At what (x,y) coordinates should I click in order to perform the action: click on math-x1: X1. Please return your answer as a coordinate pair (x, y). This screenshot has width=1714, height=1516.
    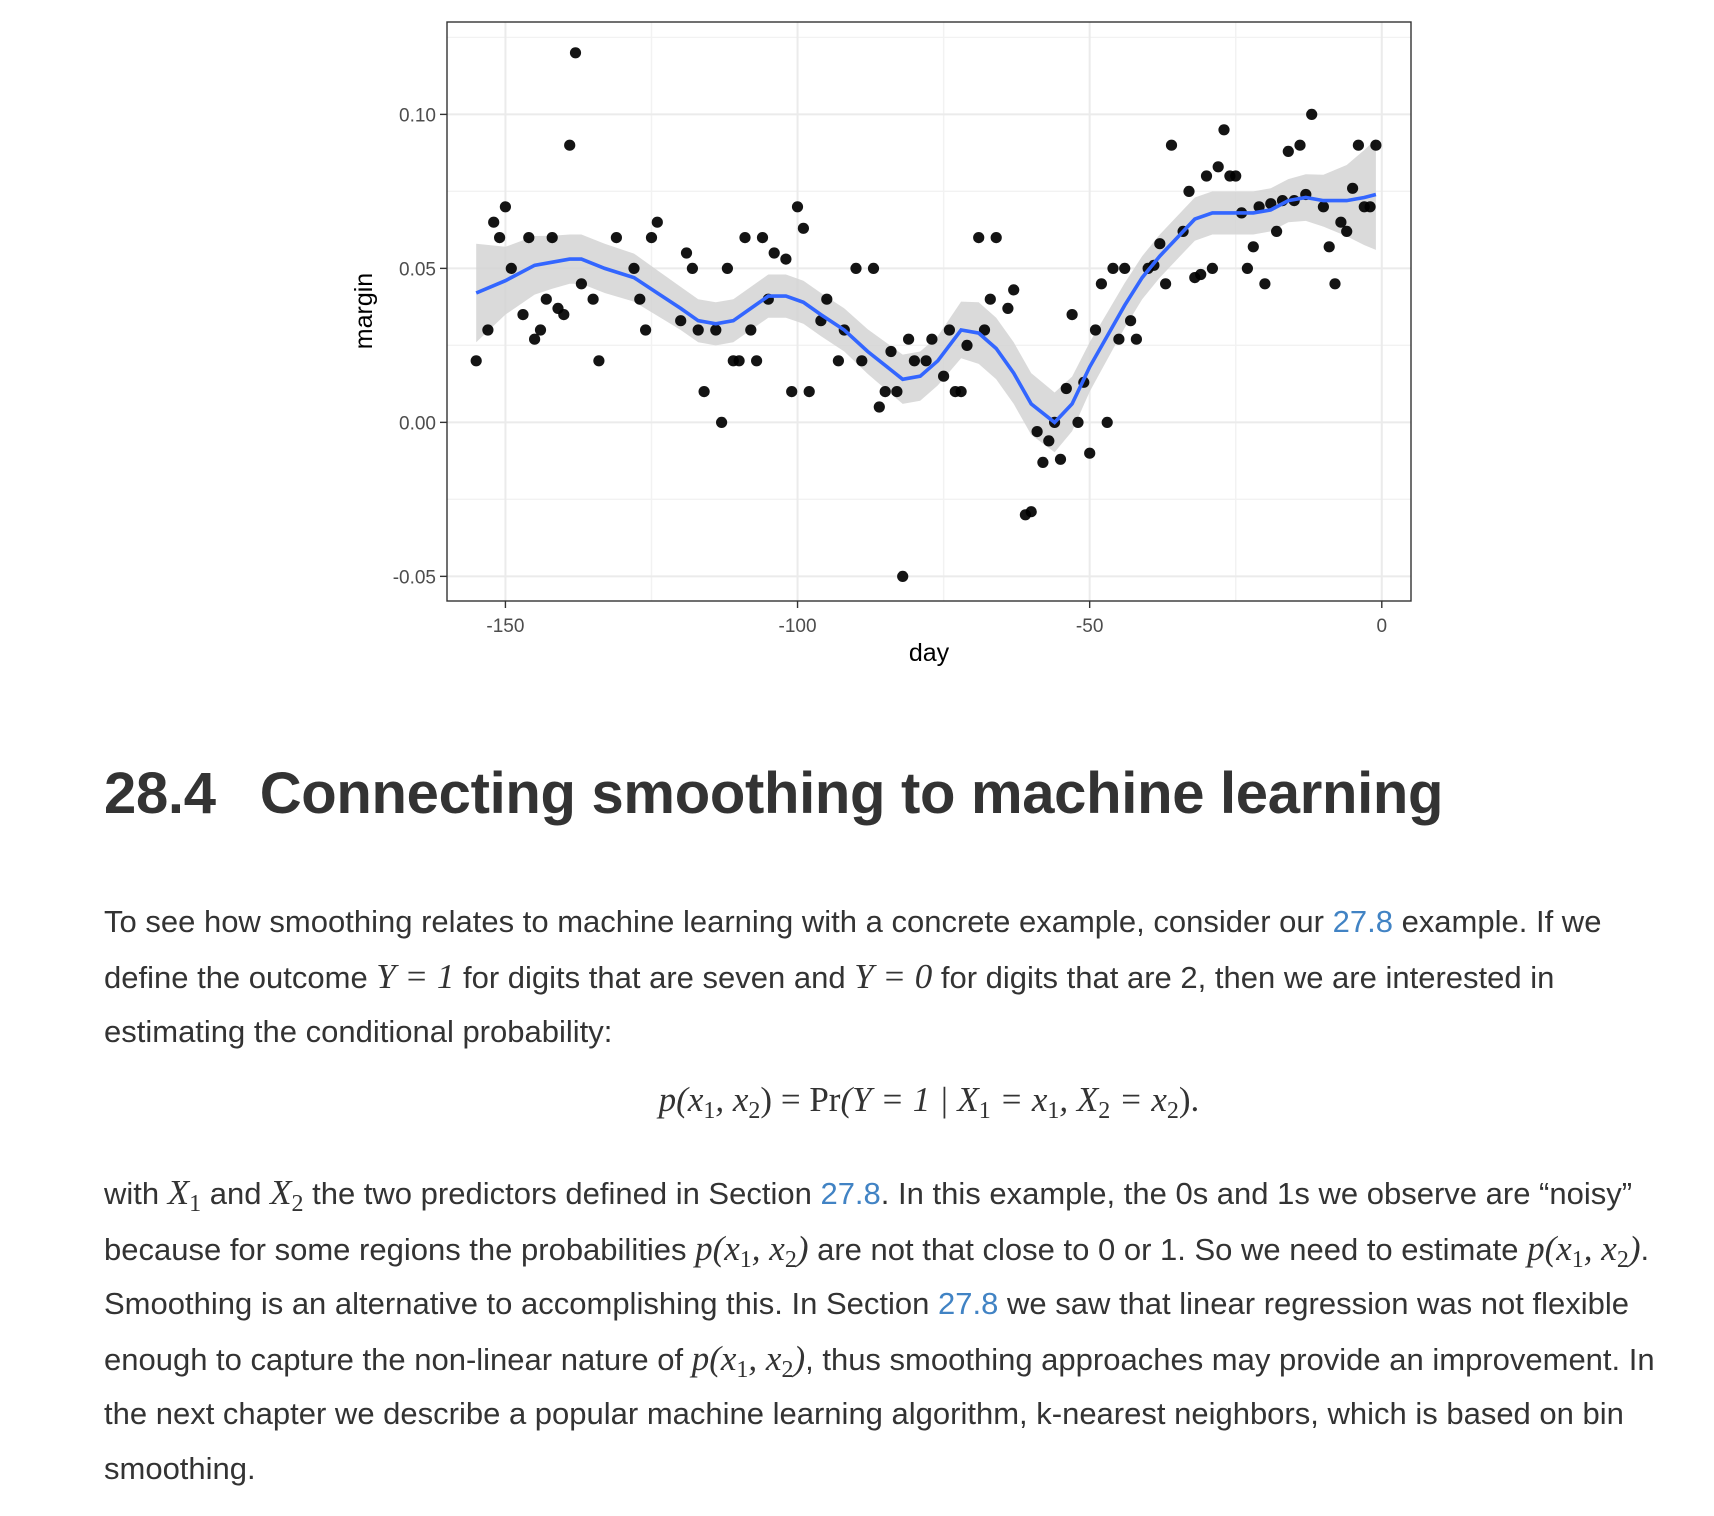
    Looking at the image, I should click on (184, 1195).